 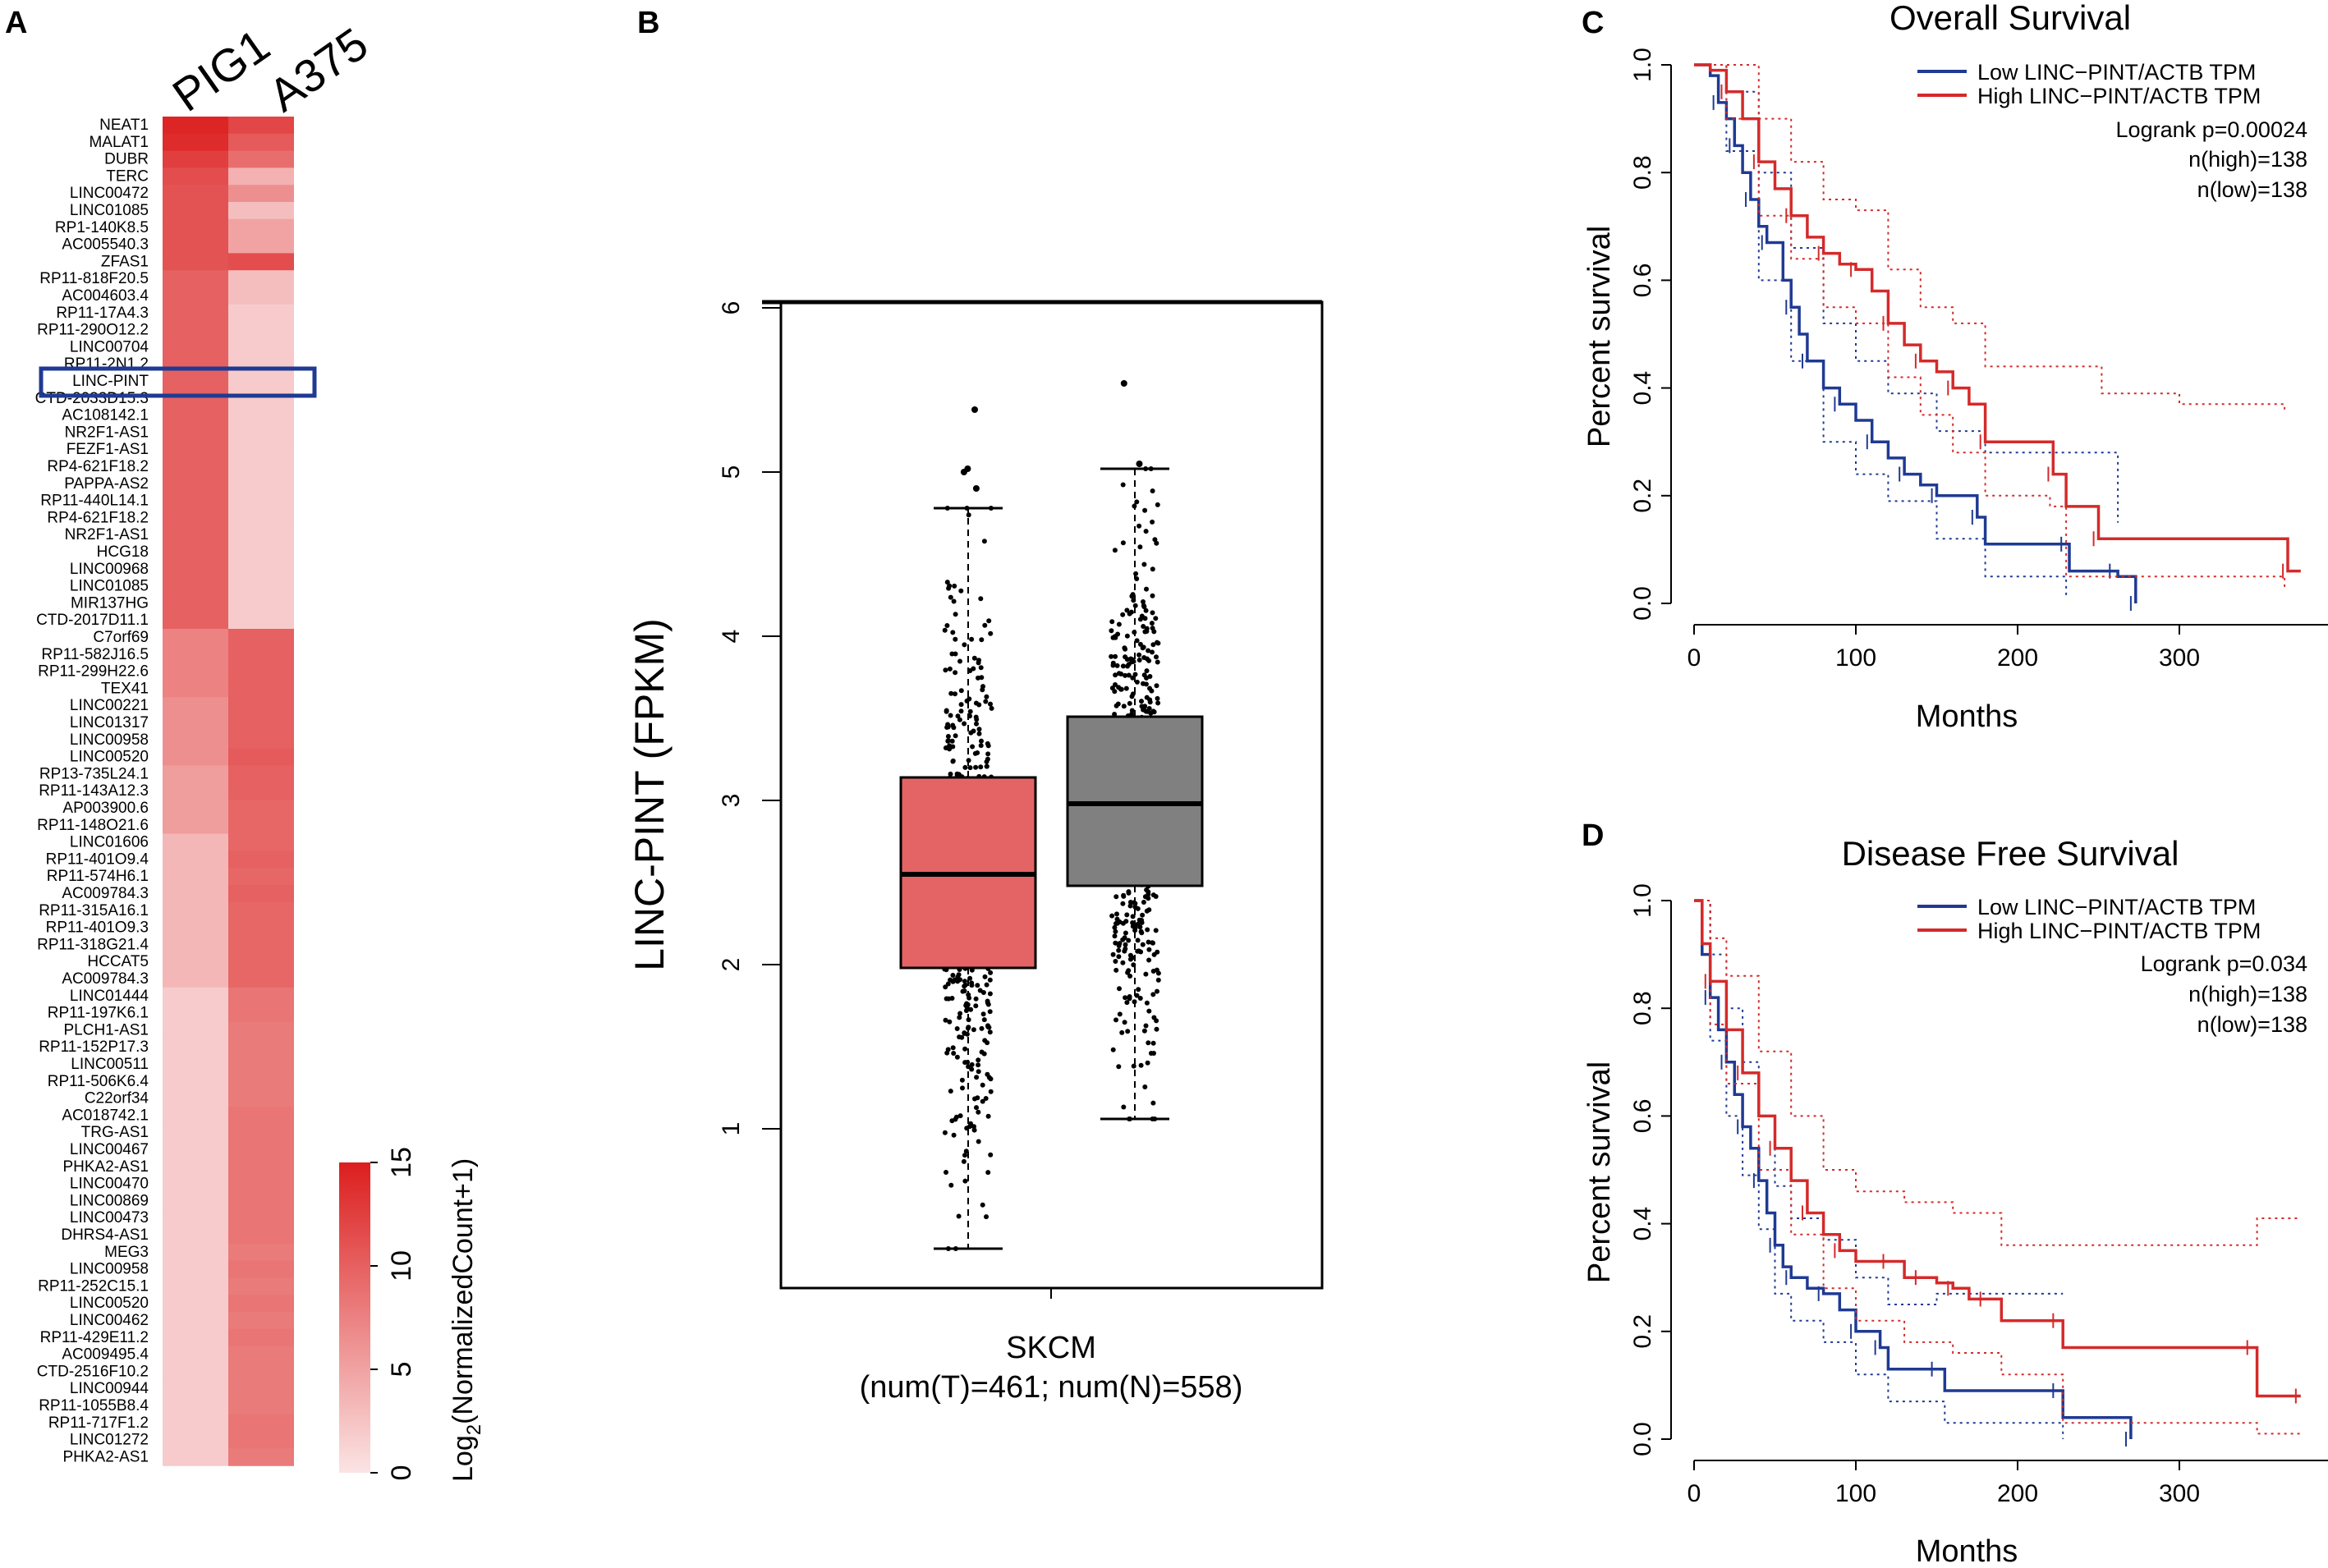 I want to click on heatmap-gene-label: AC005540.3, so click(x=105, y=245).